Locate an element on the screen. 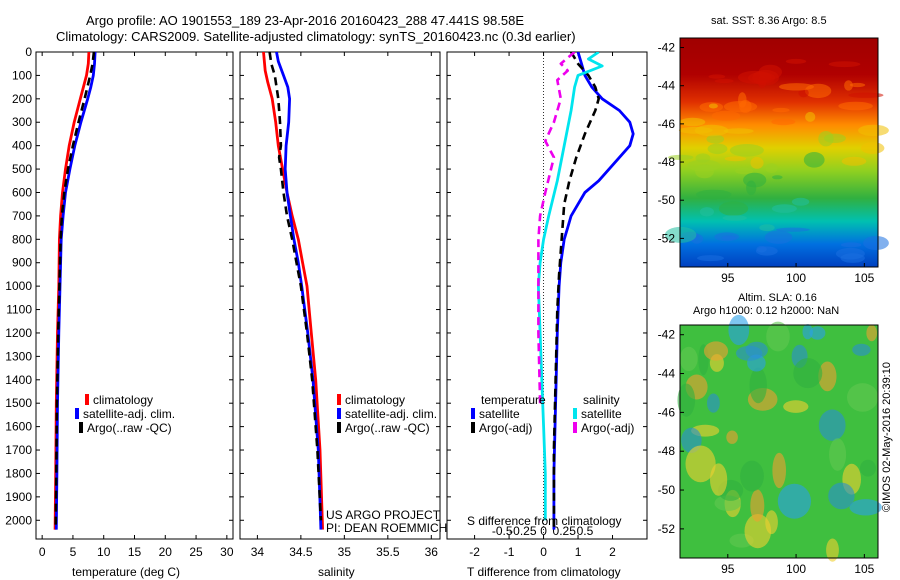 The width and height of the screenshot is (900, 580). y-tick-label: 1300 is located at coordinates (18, 356).